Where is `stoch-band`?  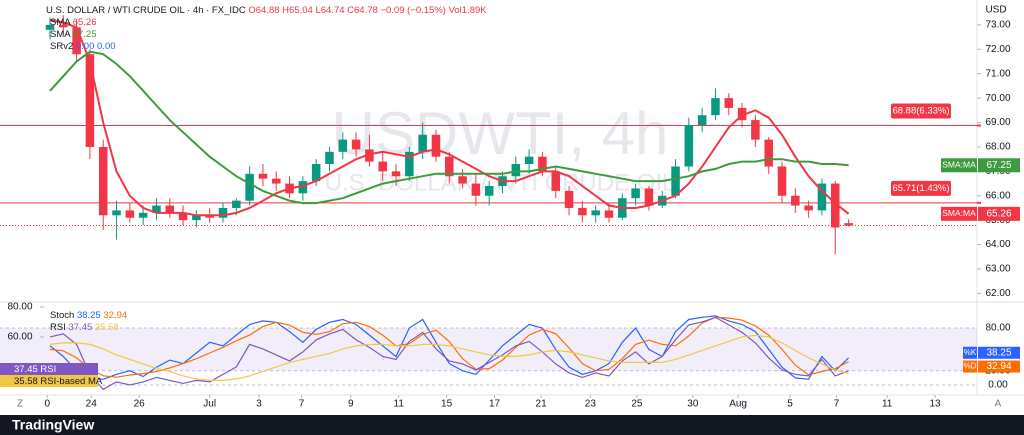 stoch-band is located at coordinates (488, 349).